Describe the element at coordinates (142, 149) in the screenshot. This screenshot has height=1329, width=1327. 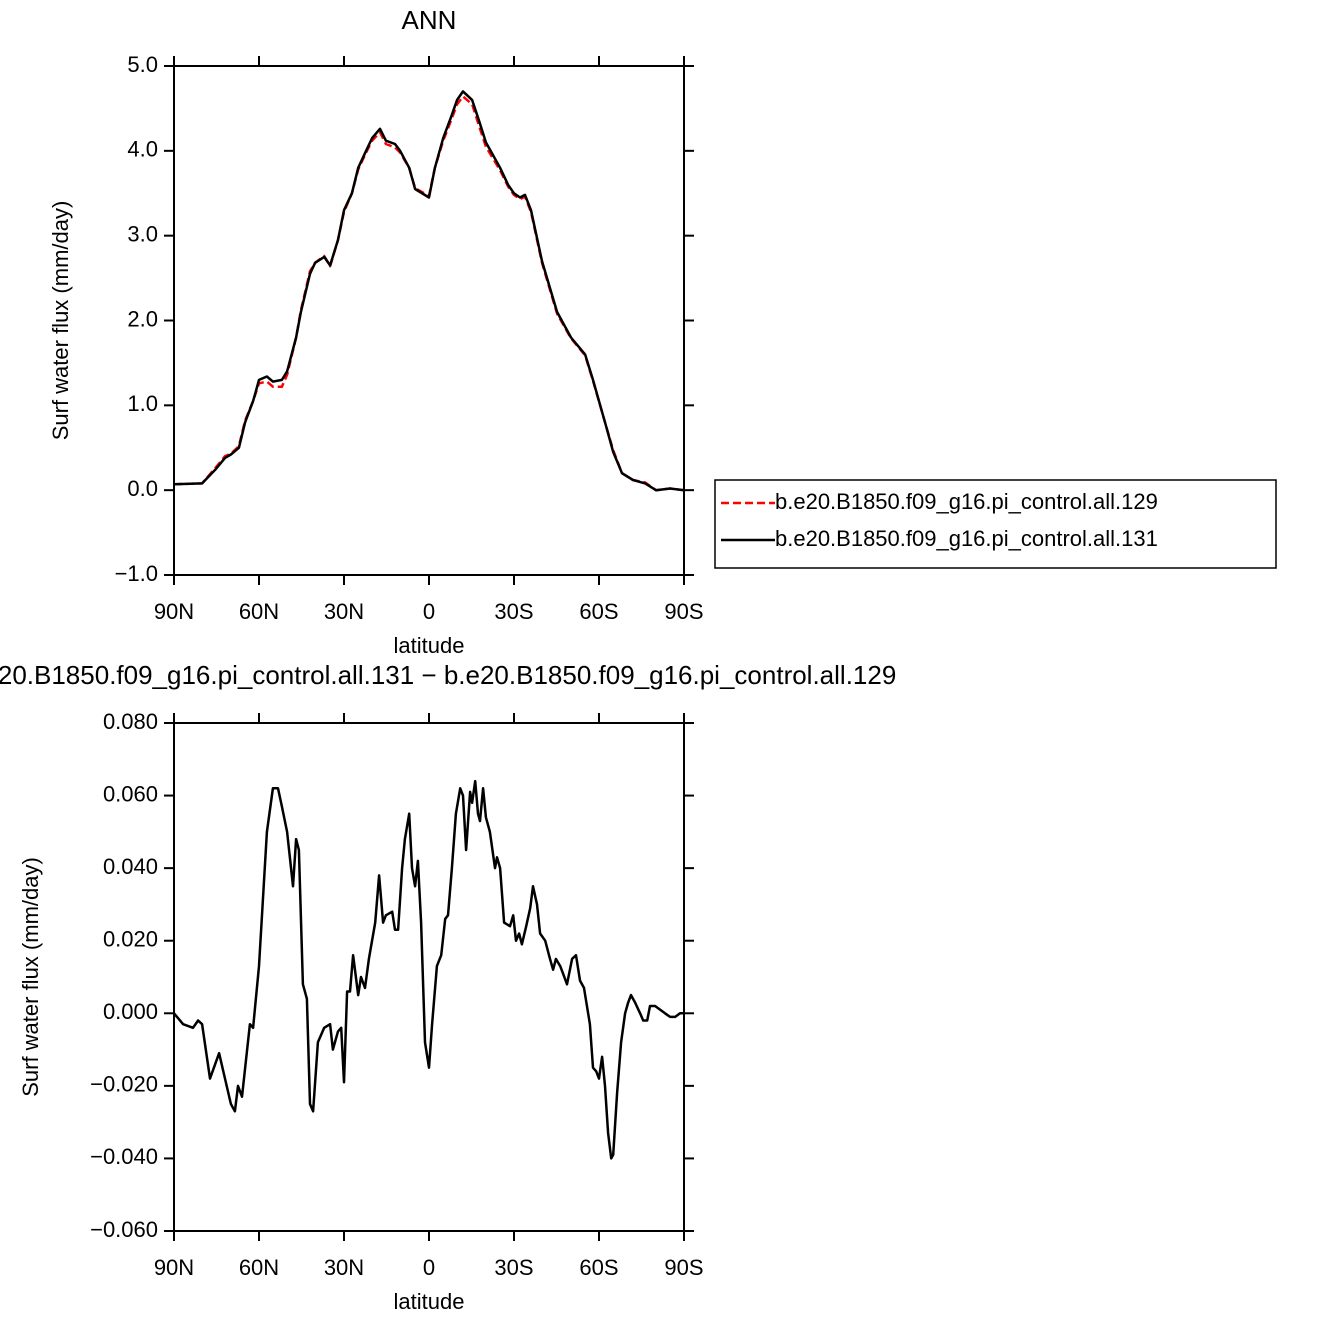
I see `y-tick-label: 4.0` at that location.